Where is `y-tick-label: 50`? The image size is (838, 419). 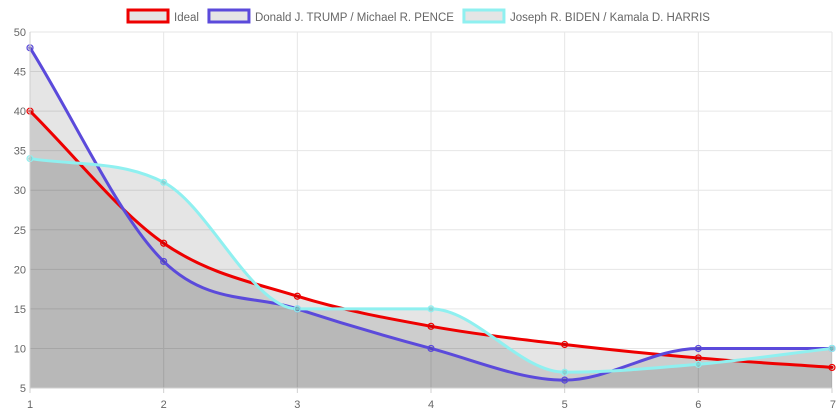 y-tick-label: 50 is located at coordinates (20, 33).